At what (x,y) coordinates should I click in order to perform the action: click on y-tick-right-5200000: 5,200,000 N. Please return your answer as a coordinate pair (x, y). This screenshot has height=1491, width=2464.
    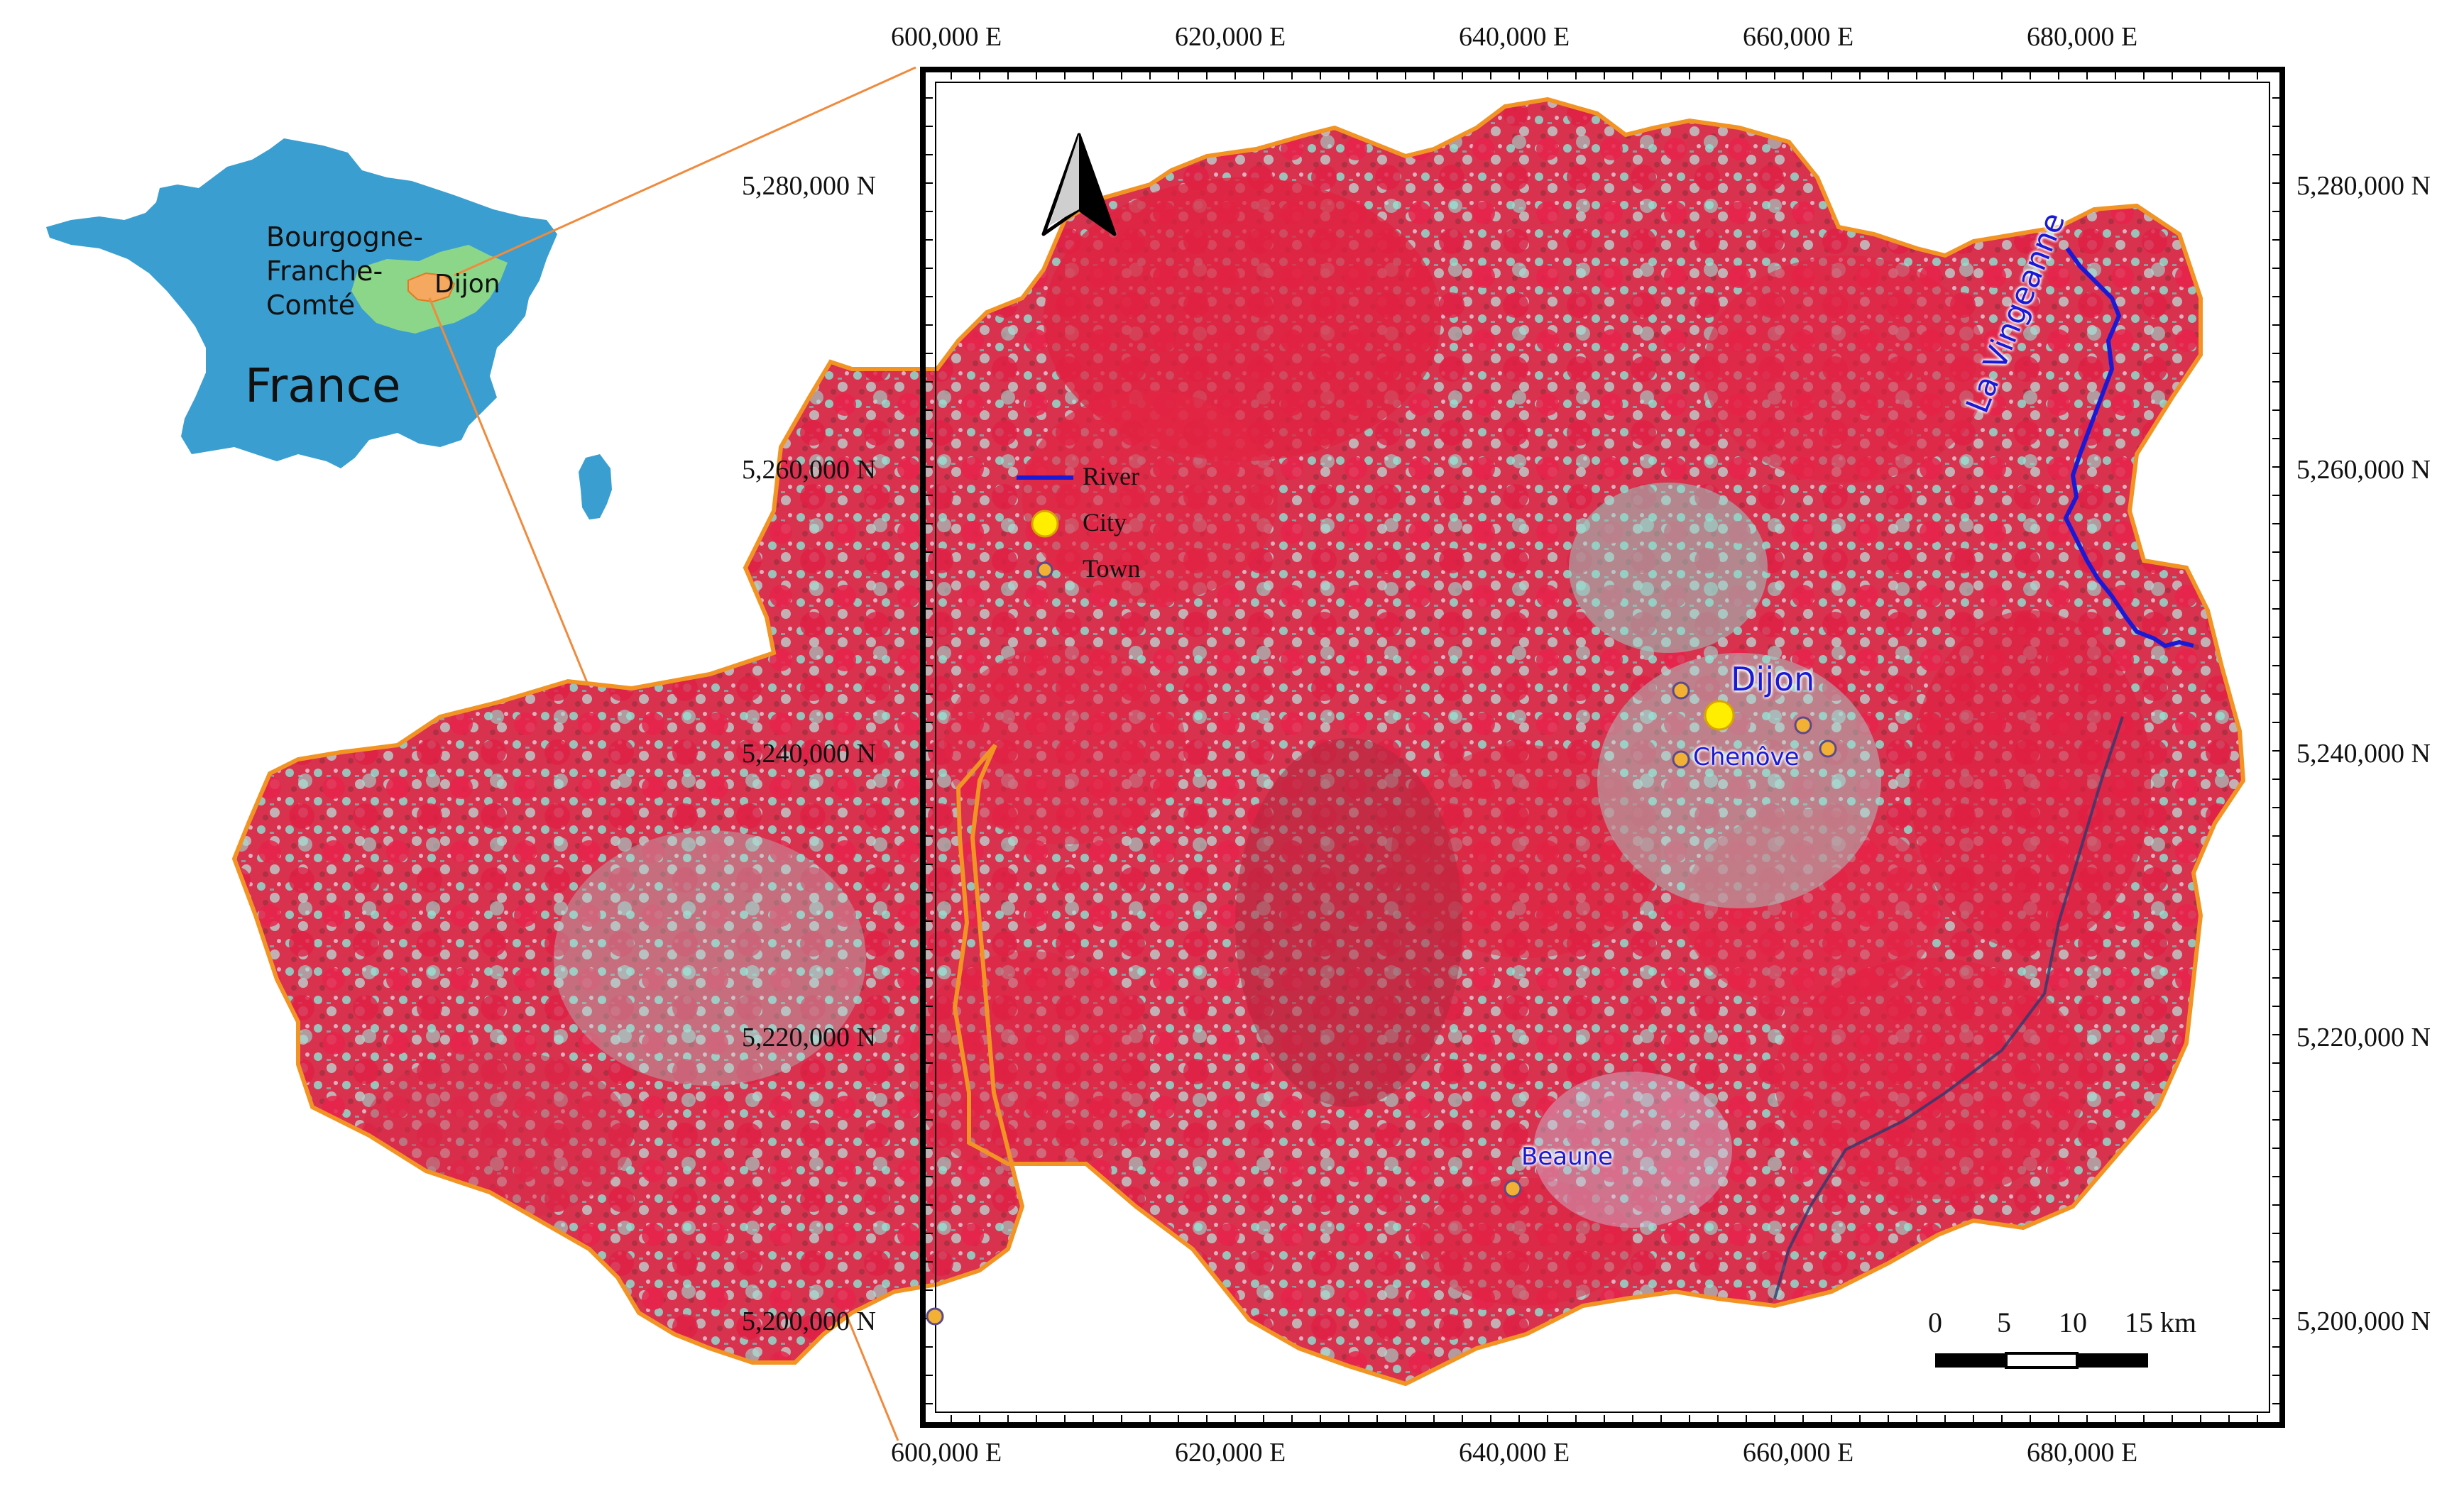
    Looking at the image, I should click on (2363, 1321).